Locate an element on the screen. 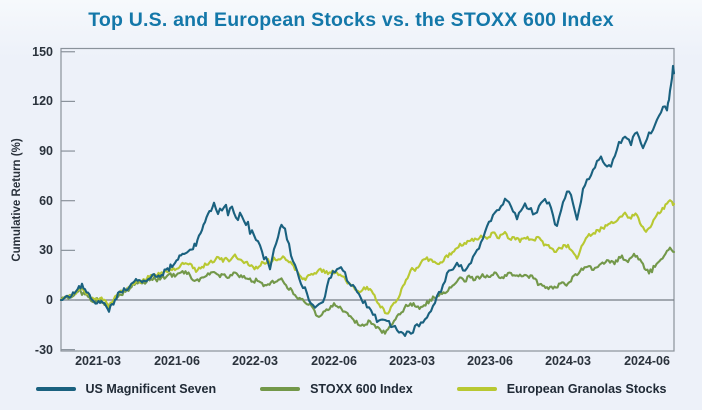 Image resolution: width=702 pixels, height=410 pixels. legend-label: US Magnificent Seven is located at coordinates (151, 389).